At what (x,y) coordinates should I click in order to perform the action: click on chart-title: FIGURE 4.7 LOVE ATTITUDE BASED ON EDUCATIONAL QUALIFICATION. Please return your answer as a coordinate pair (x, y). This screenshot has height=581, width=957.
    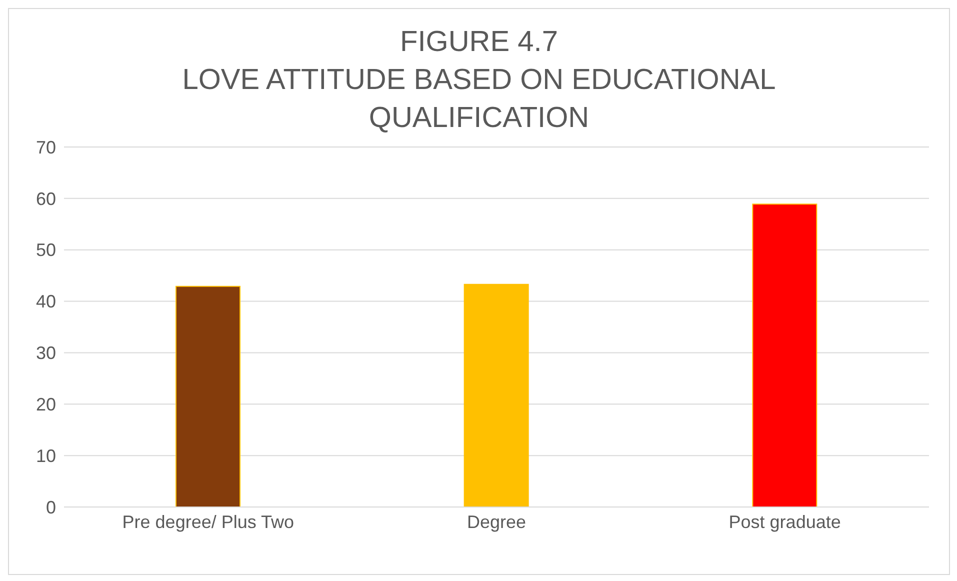
    Looking at the image, I should click on (479, 80).